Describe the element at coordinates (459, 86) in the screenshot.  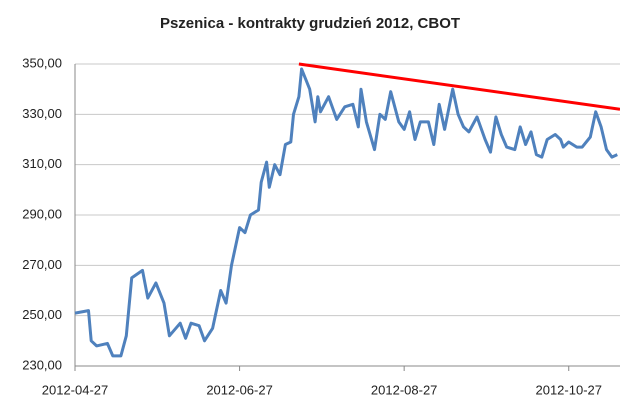
I see `trend-line` at that location.